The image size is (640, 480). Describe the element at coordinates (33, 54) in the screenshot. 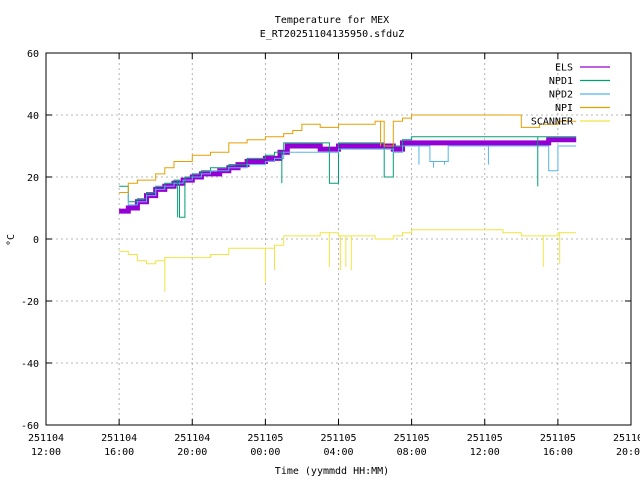

I see `y-tick-label: 60` at that location.